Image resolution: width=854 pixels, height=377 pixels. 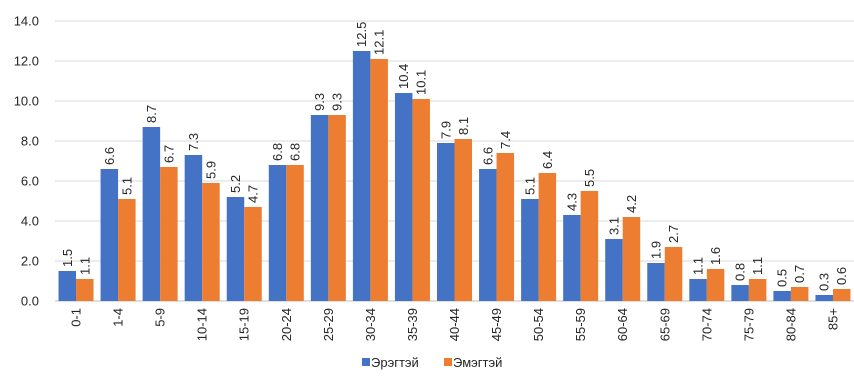 I want to click on x-tick-label: 5-9, so click(x=160, y=317).